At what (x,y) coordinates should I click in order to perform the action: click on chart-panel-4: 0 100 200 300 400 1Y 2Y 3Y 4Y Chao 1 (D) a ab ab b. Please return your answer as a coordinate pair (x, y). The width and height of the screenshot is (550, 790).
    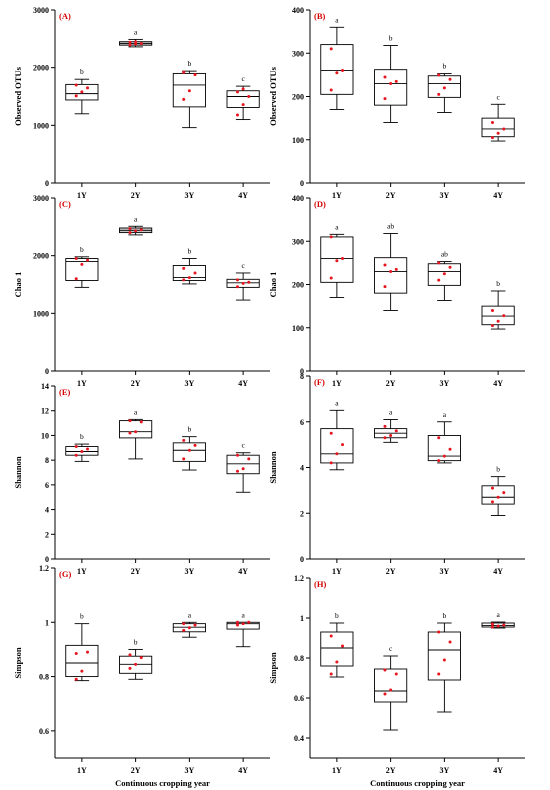
    Looking at the image, I should click on (396, 291).